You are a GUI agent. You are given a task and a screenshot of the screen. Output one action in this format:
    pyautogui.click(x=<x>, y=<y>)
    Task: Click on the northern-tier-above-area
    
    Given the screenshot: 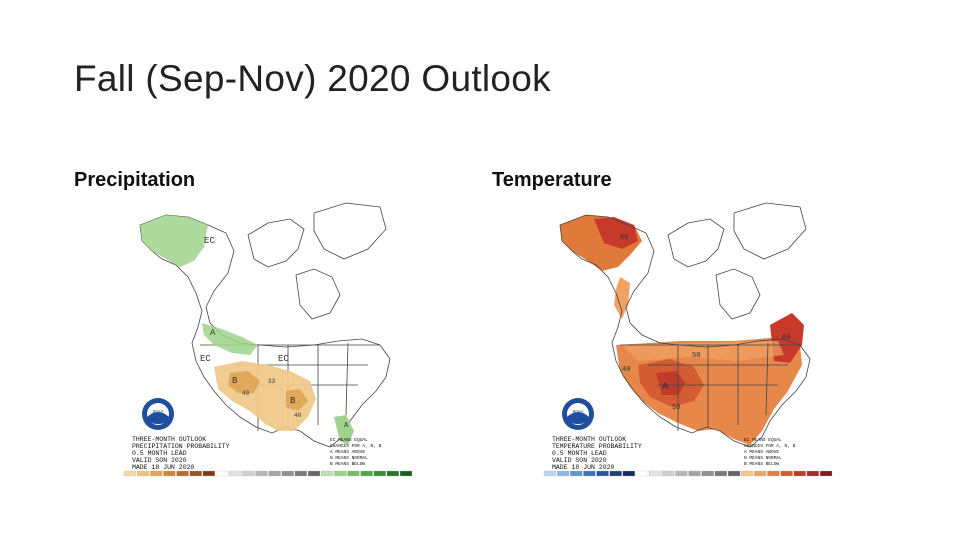 What is the action you would take?
    pyautogui.click(x=703, y=351)
    